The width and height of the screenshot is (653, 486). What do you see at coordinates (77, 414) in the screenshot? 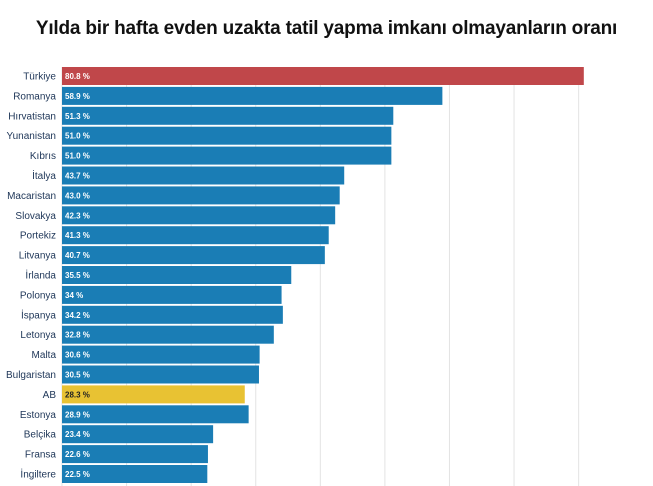
I see `value-label: 28.9 %` at bounding box center [77, 414].